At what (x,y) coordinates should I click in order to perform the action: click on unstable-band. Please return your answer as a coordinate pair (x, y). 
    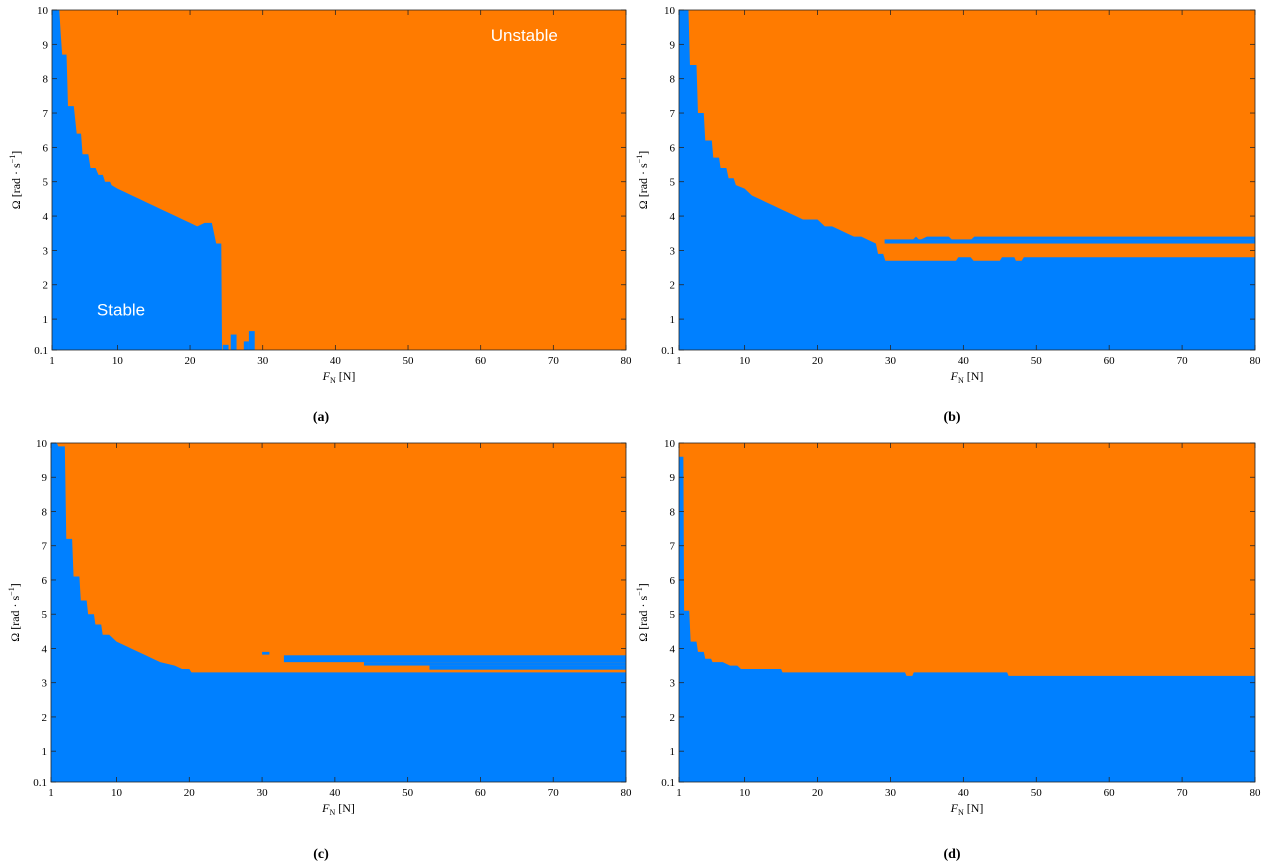
    Looking at the image, I should click on (1065, 250).